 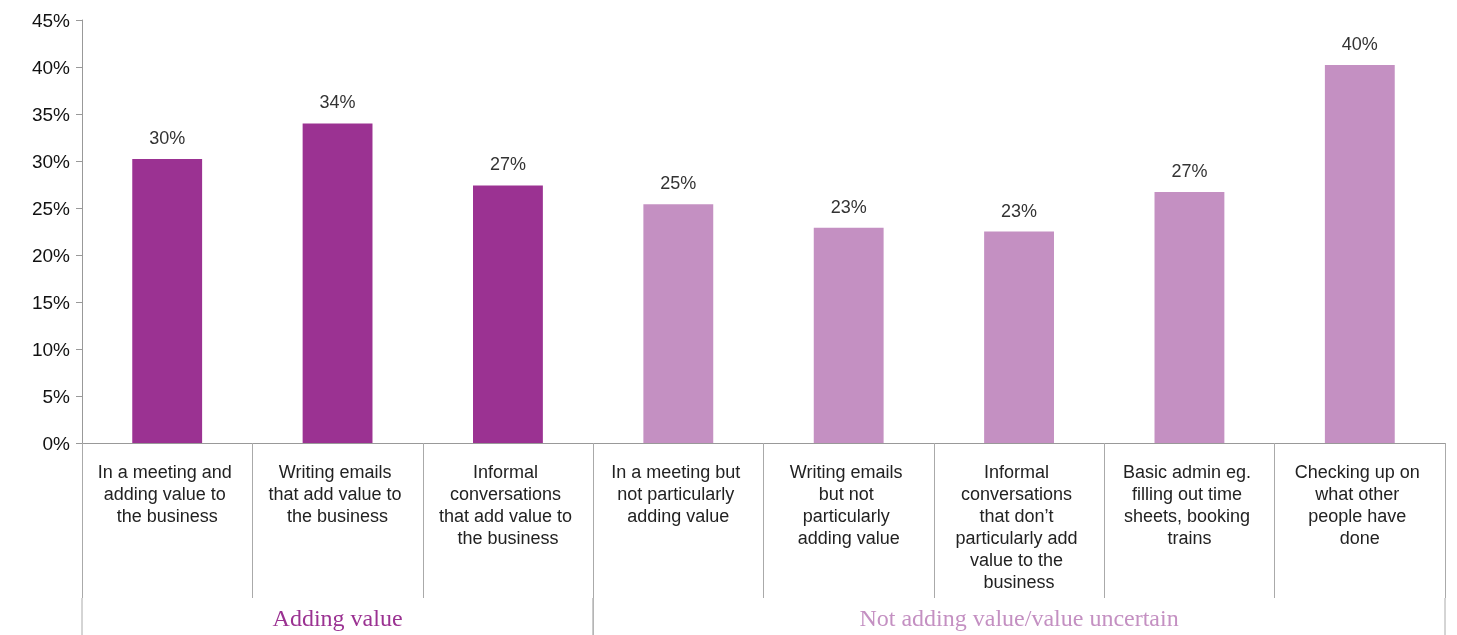 I want to click on data-label: 34%, so click(x=337, y=102).